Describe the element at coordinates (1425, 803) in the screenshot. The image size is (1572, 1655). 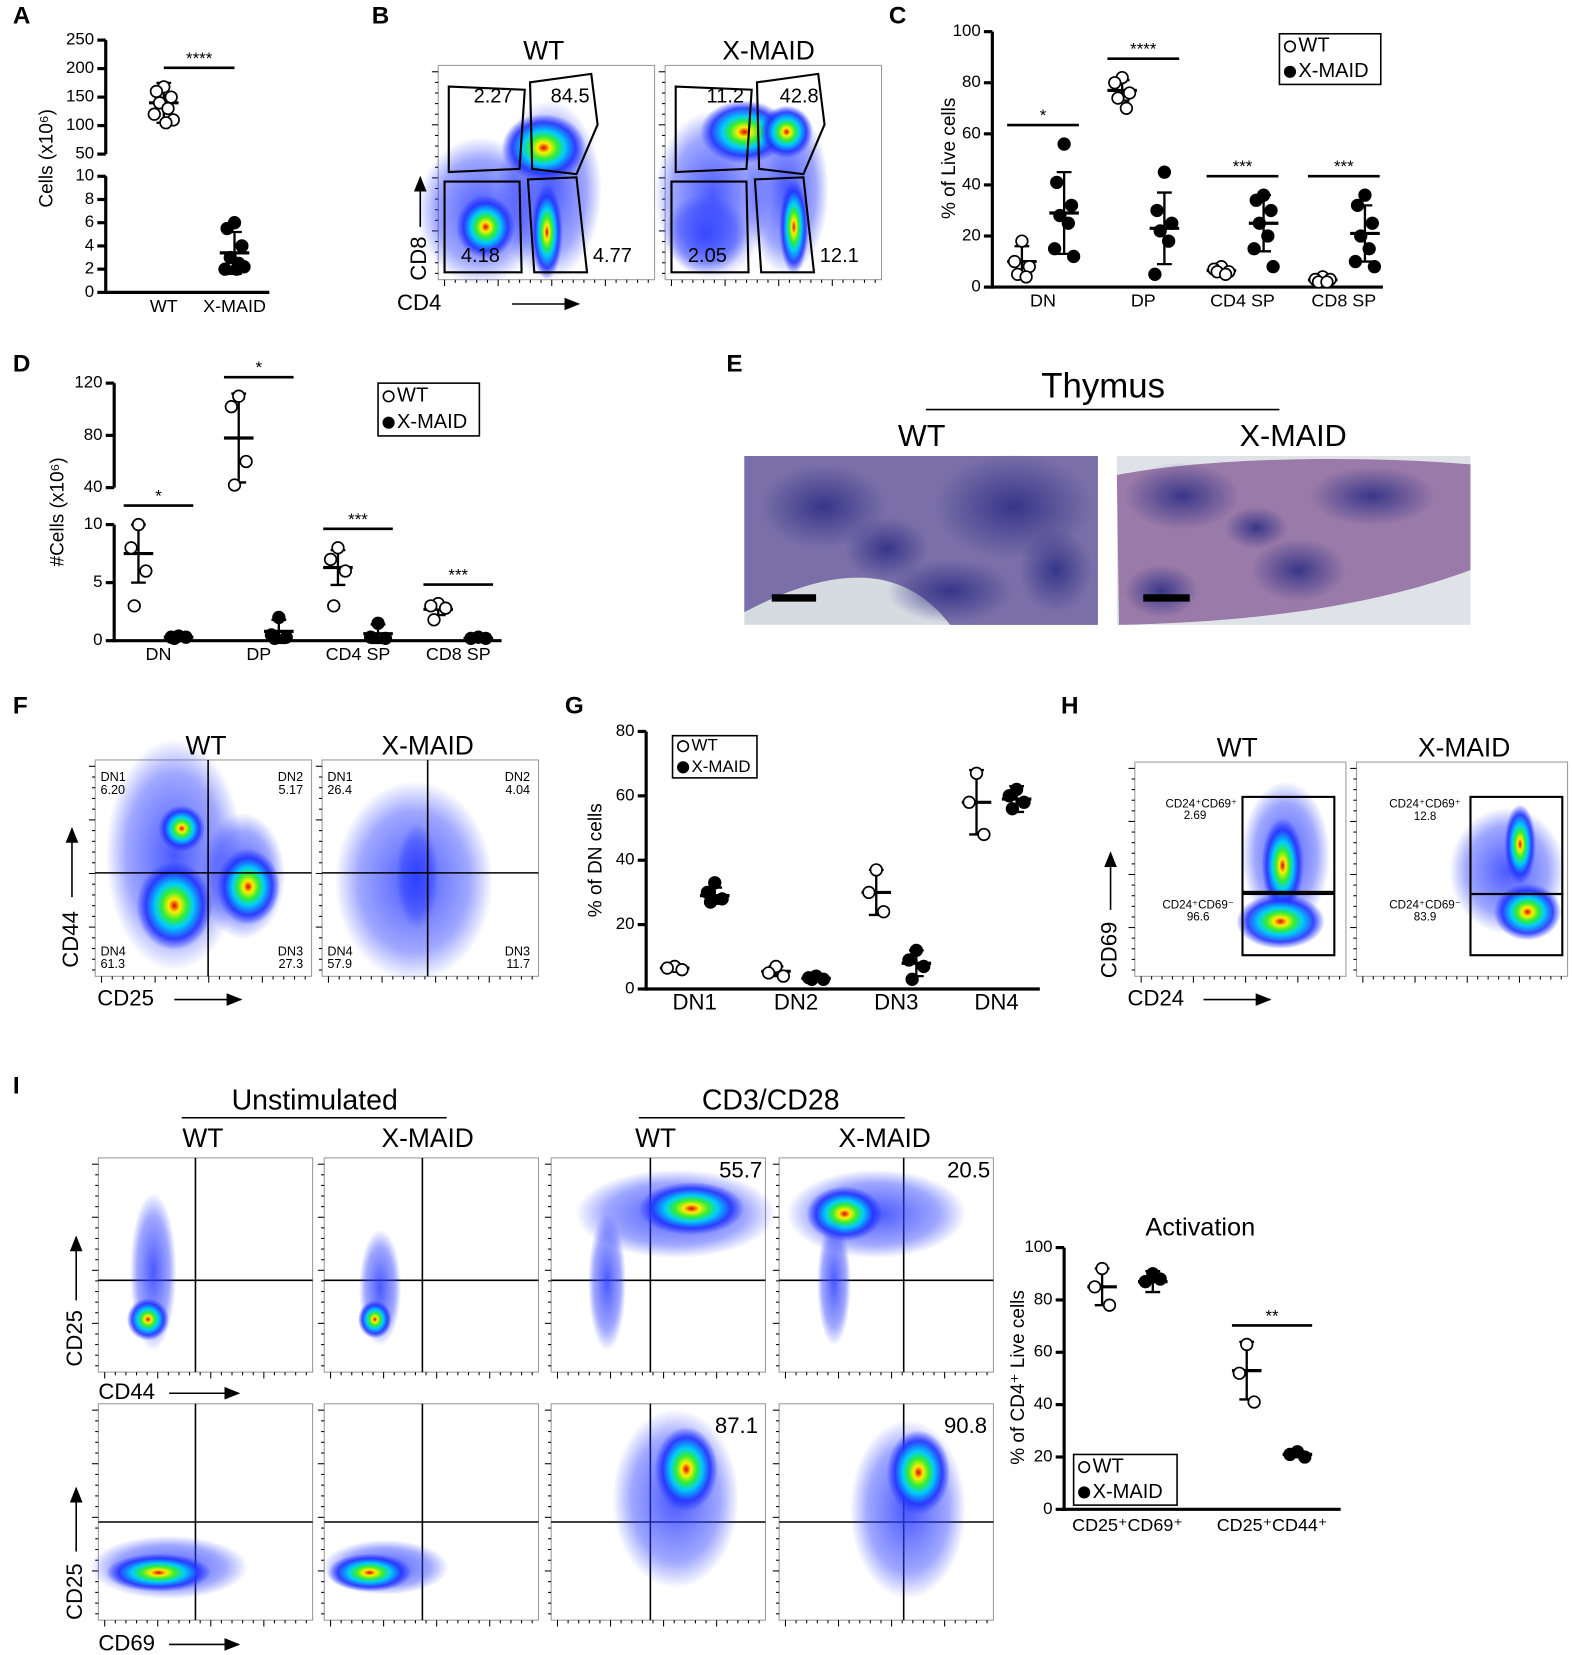
I see `gate-name: CD24⁺CD69⁺` at that location.